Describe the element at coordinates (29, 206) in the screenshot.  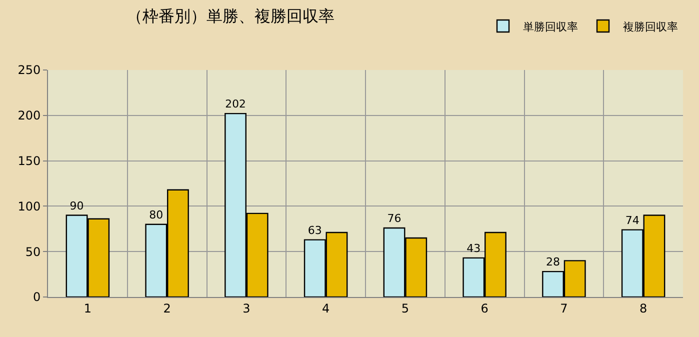
I see `y-tick-label: 100` at that location.